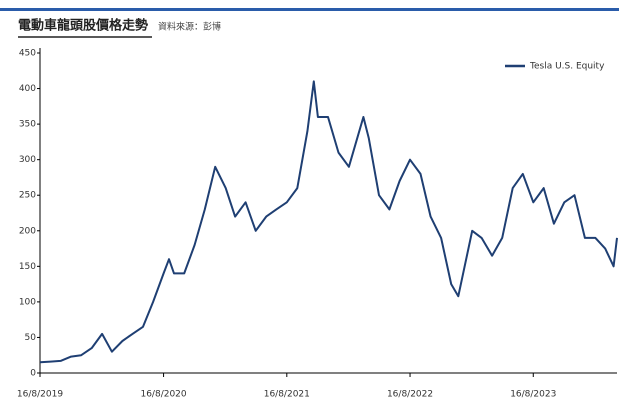 This screenshot has width=619, height=406. What do you see at coordinates (27, 125) in the screenshot?
I see `y-tick-label: 350` at bounding box center [27, 125].